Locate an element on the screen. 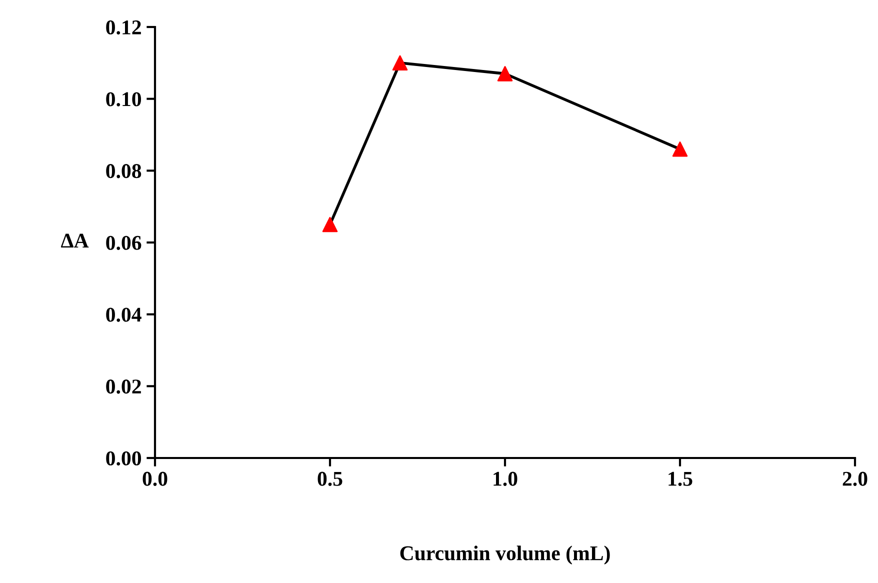 The height and width of the screenshot is (583, 878). x-axis-title: Curcumin volume (mL) is located at coordinates (505, 555).